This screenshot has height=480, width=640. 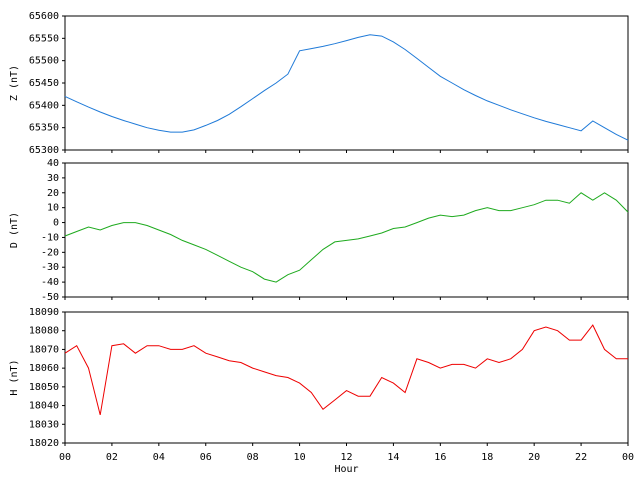 I want to click on y-tick-label: 65500, so click(x=44, y=61).